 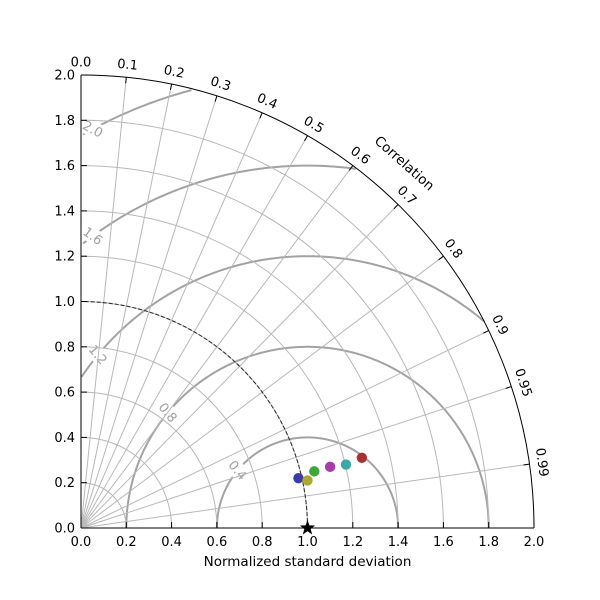 I want to click on correlation-tick-label: 0.1, so click(x=127, y=65).